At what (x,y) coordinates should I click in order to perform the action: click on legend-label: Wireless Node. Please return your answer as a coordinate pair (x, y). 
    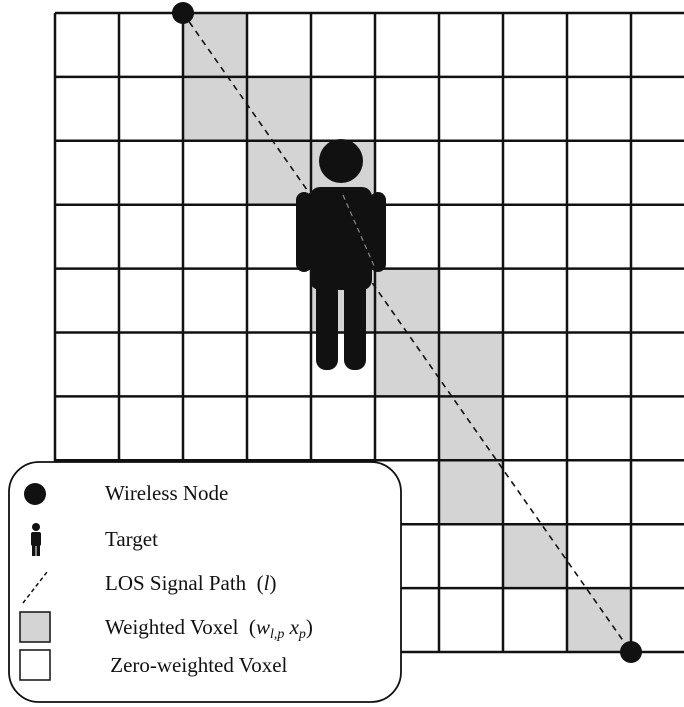
    Looking at the image, I should click on (166, 493).